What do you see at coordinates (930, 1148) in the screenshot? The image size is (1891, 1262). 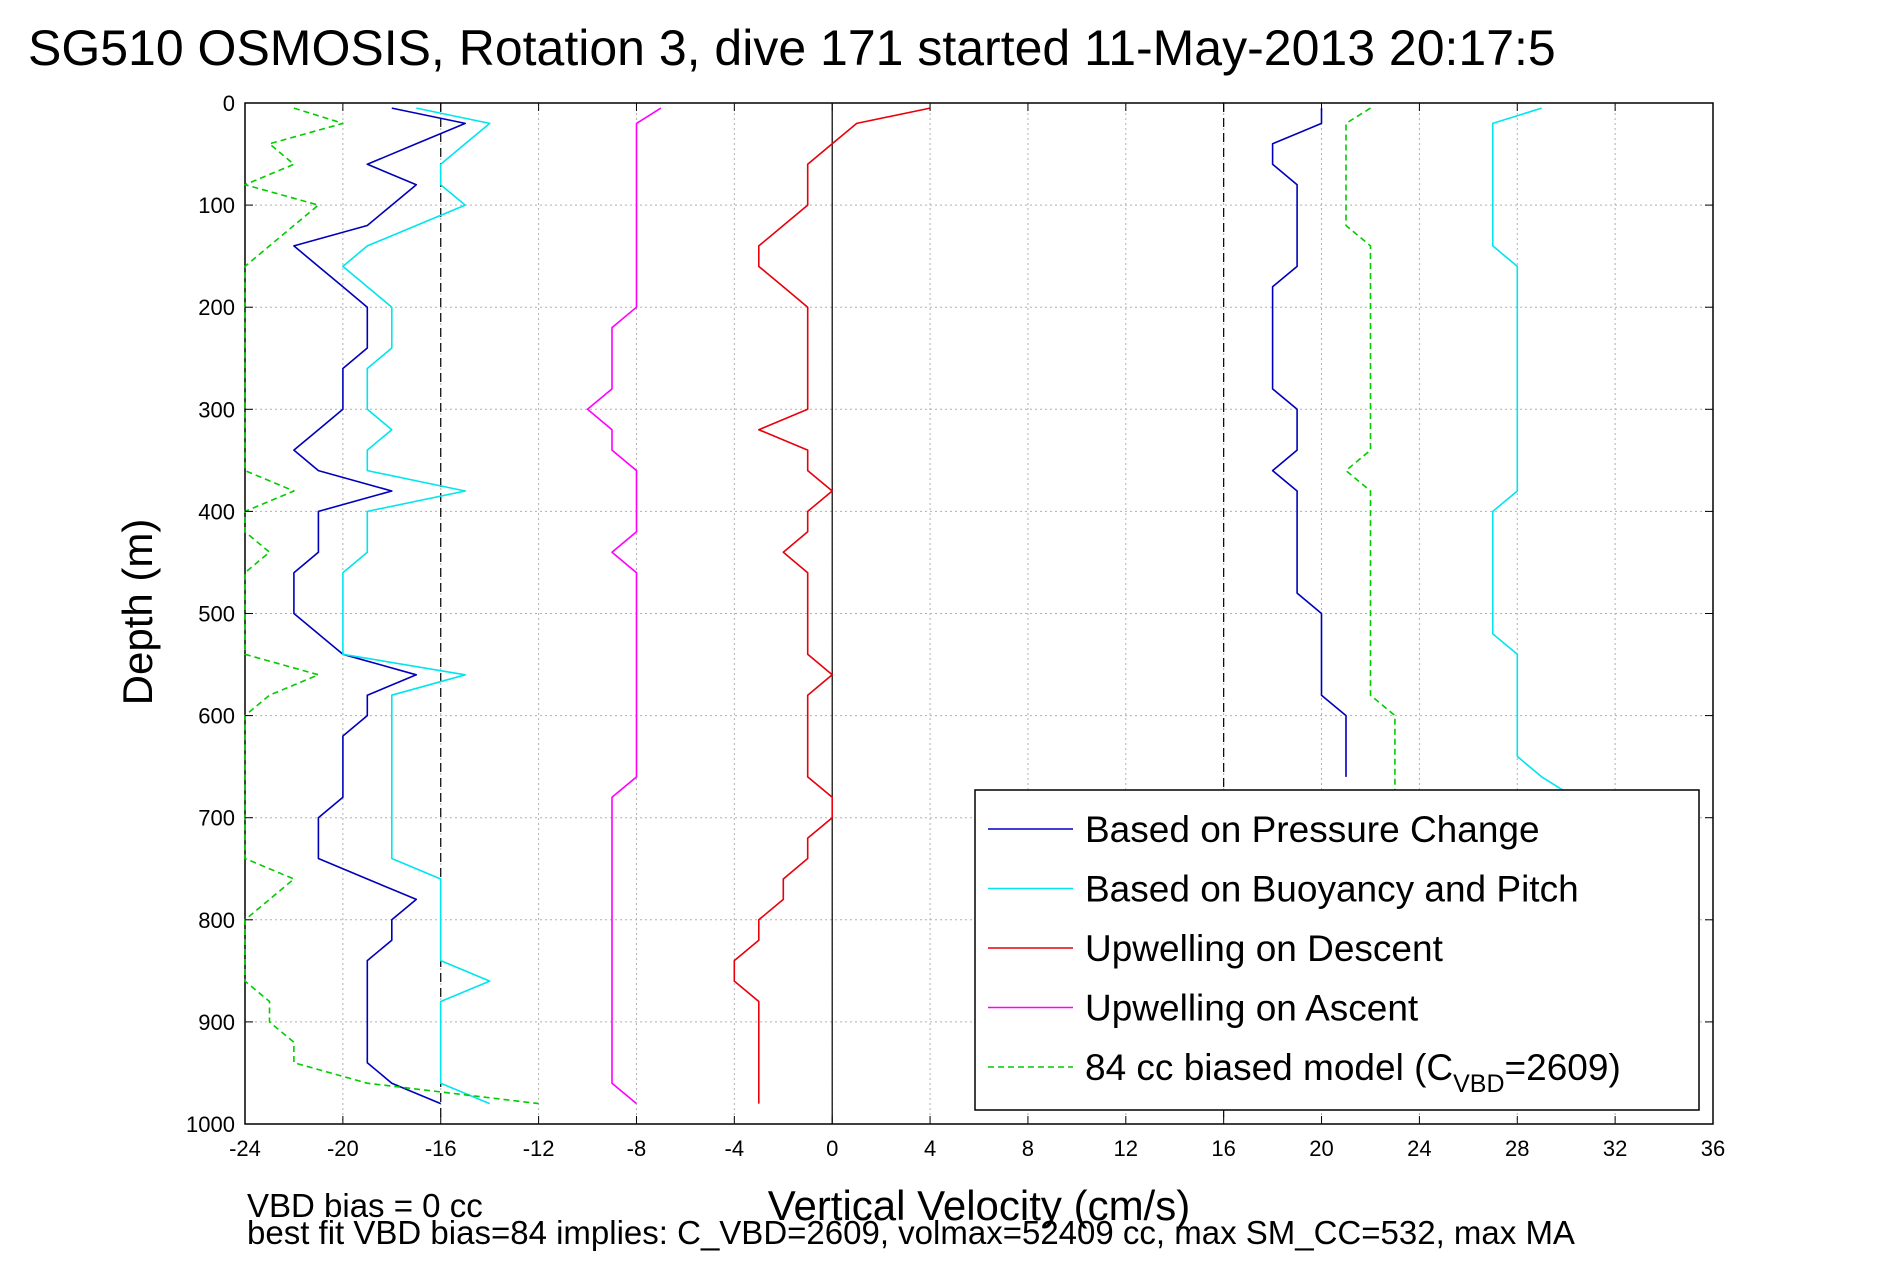 I see `x-tick-label: 4` at bounding box center [930, 1148].